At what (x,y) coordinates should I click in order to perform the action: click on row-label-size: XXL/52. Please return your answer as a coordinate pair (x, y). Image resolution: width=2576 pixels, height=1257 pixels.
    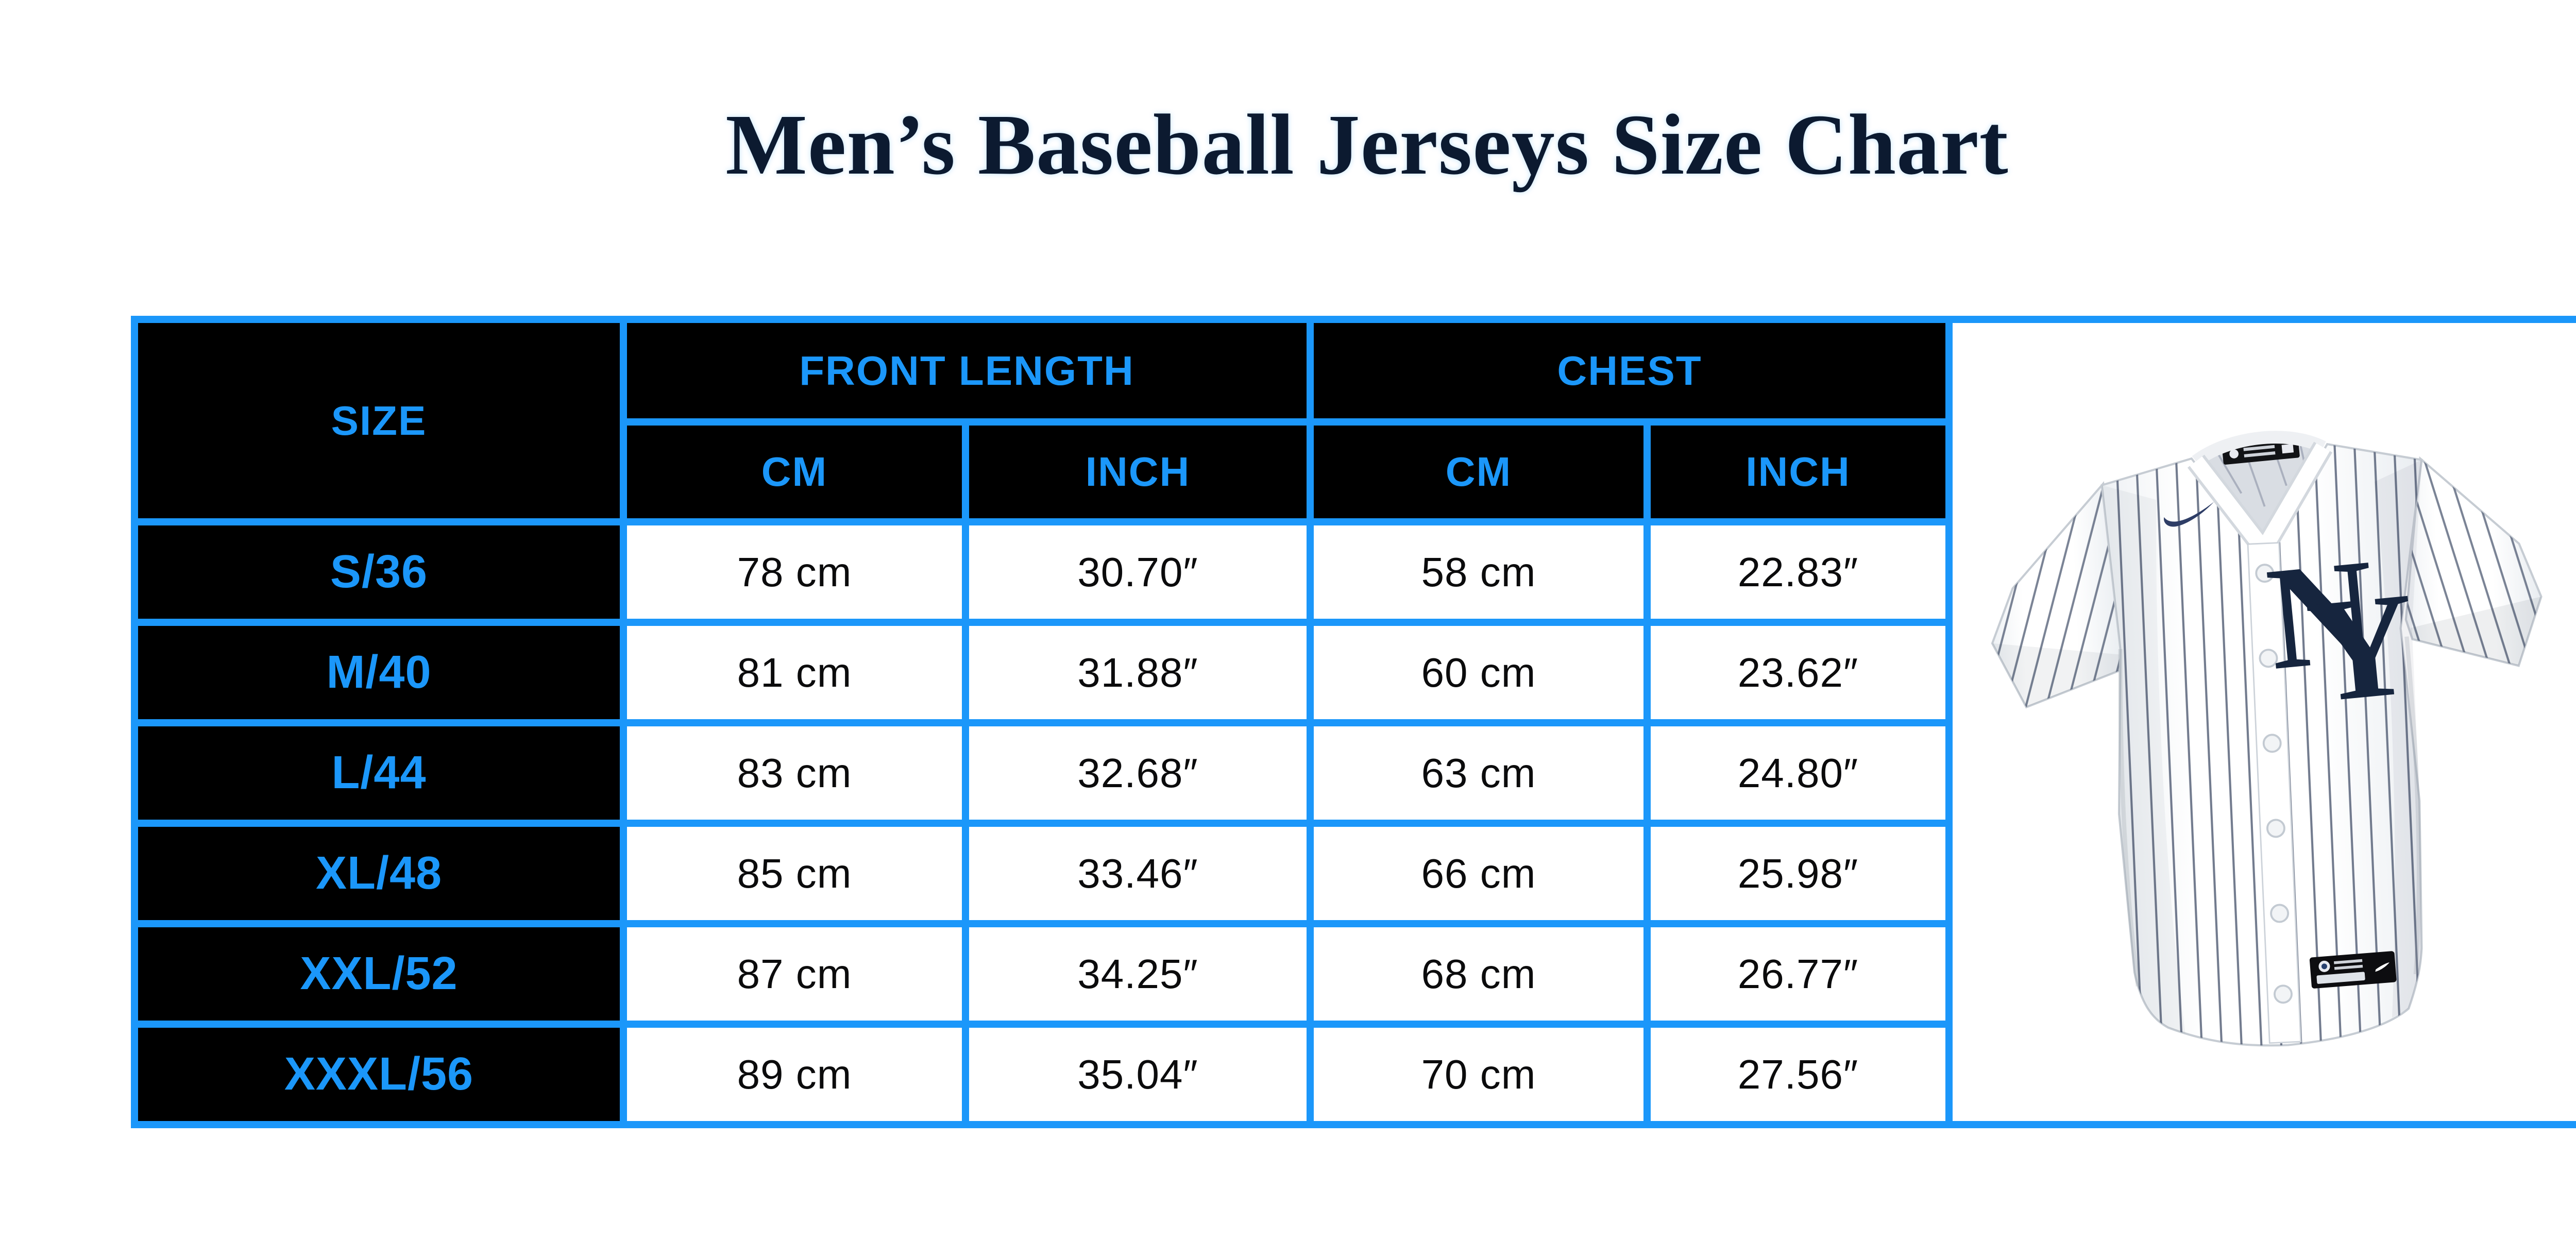
    Looking at the image, I should click on (379, 974).